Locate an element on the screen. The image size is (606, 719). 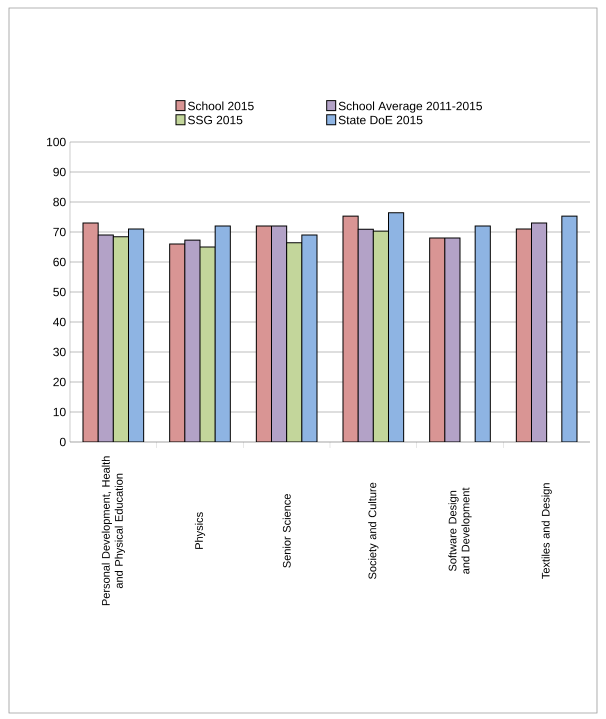
legend-label: SSG 2015 is located at coordinates (215, 120).